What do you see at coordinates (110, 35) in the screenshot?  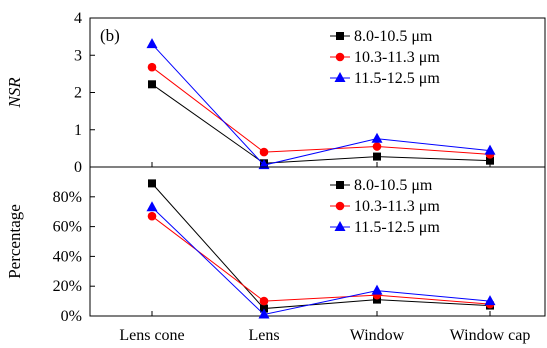 I see `panel-annotation: (b)` at bounding box center [110, 35].